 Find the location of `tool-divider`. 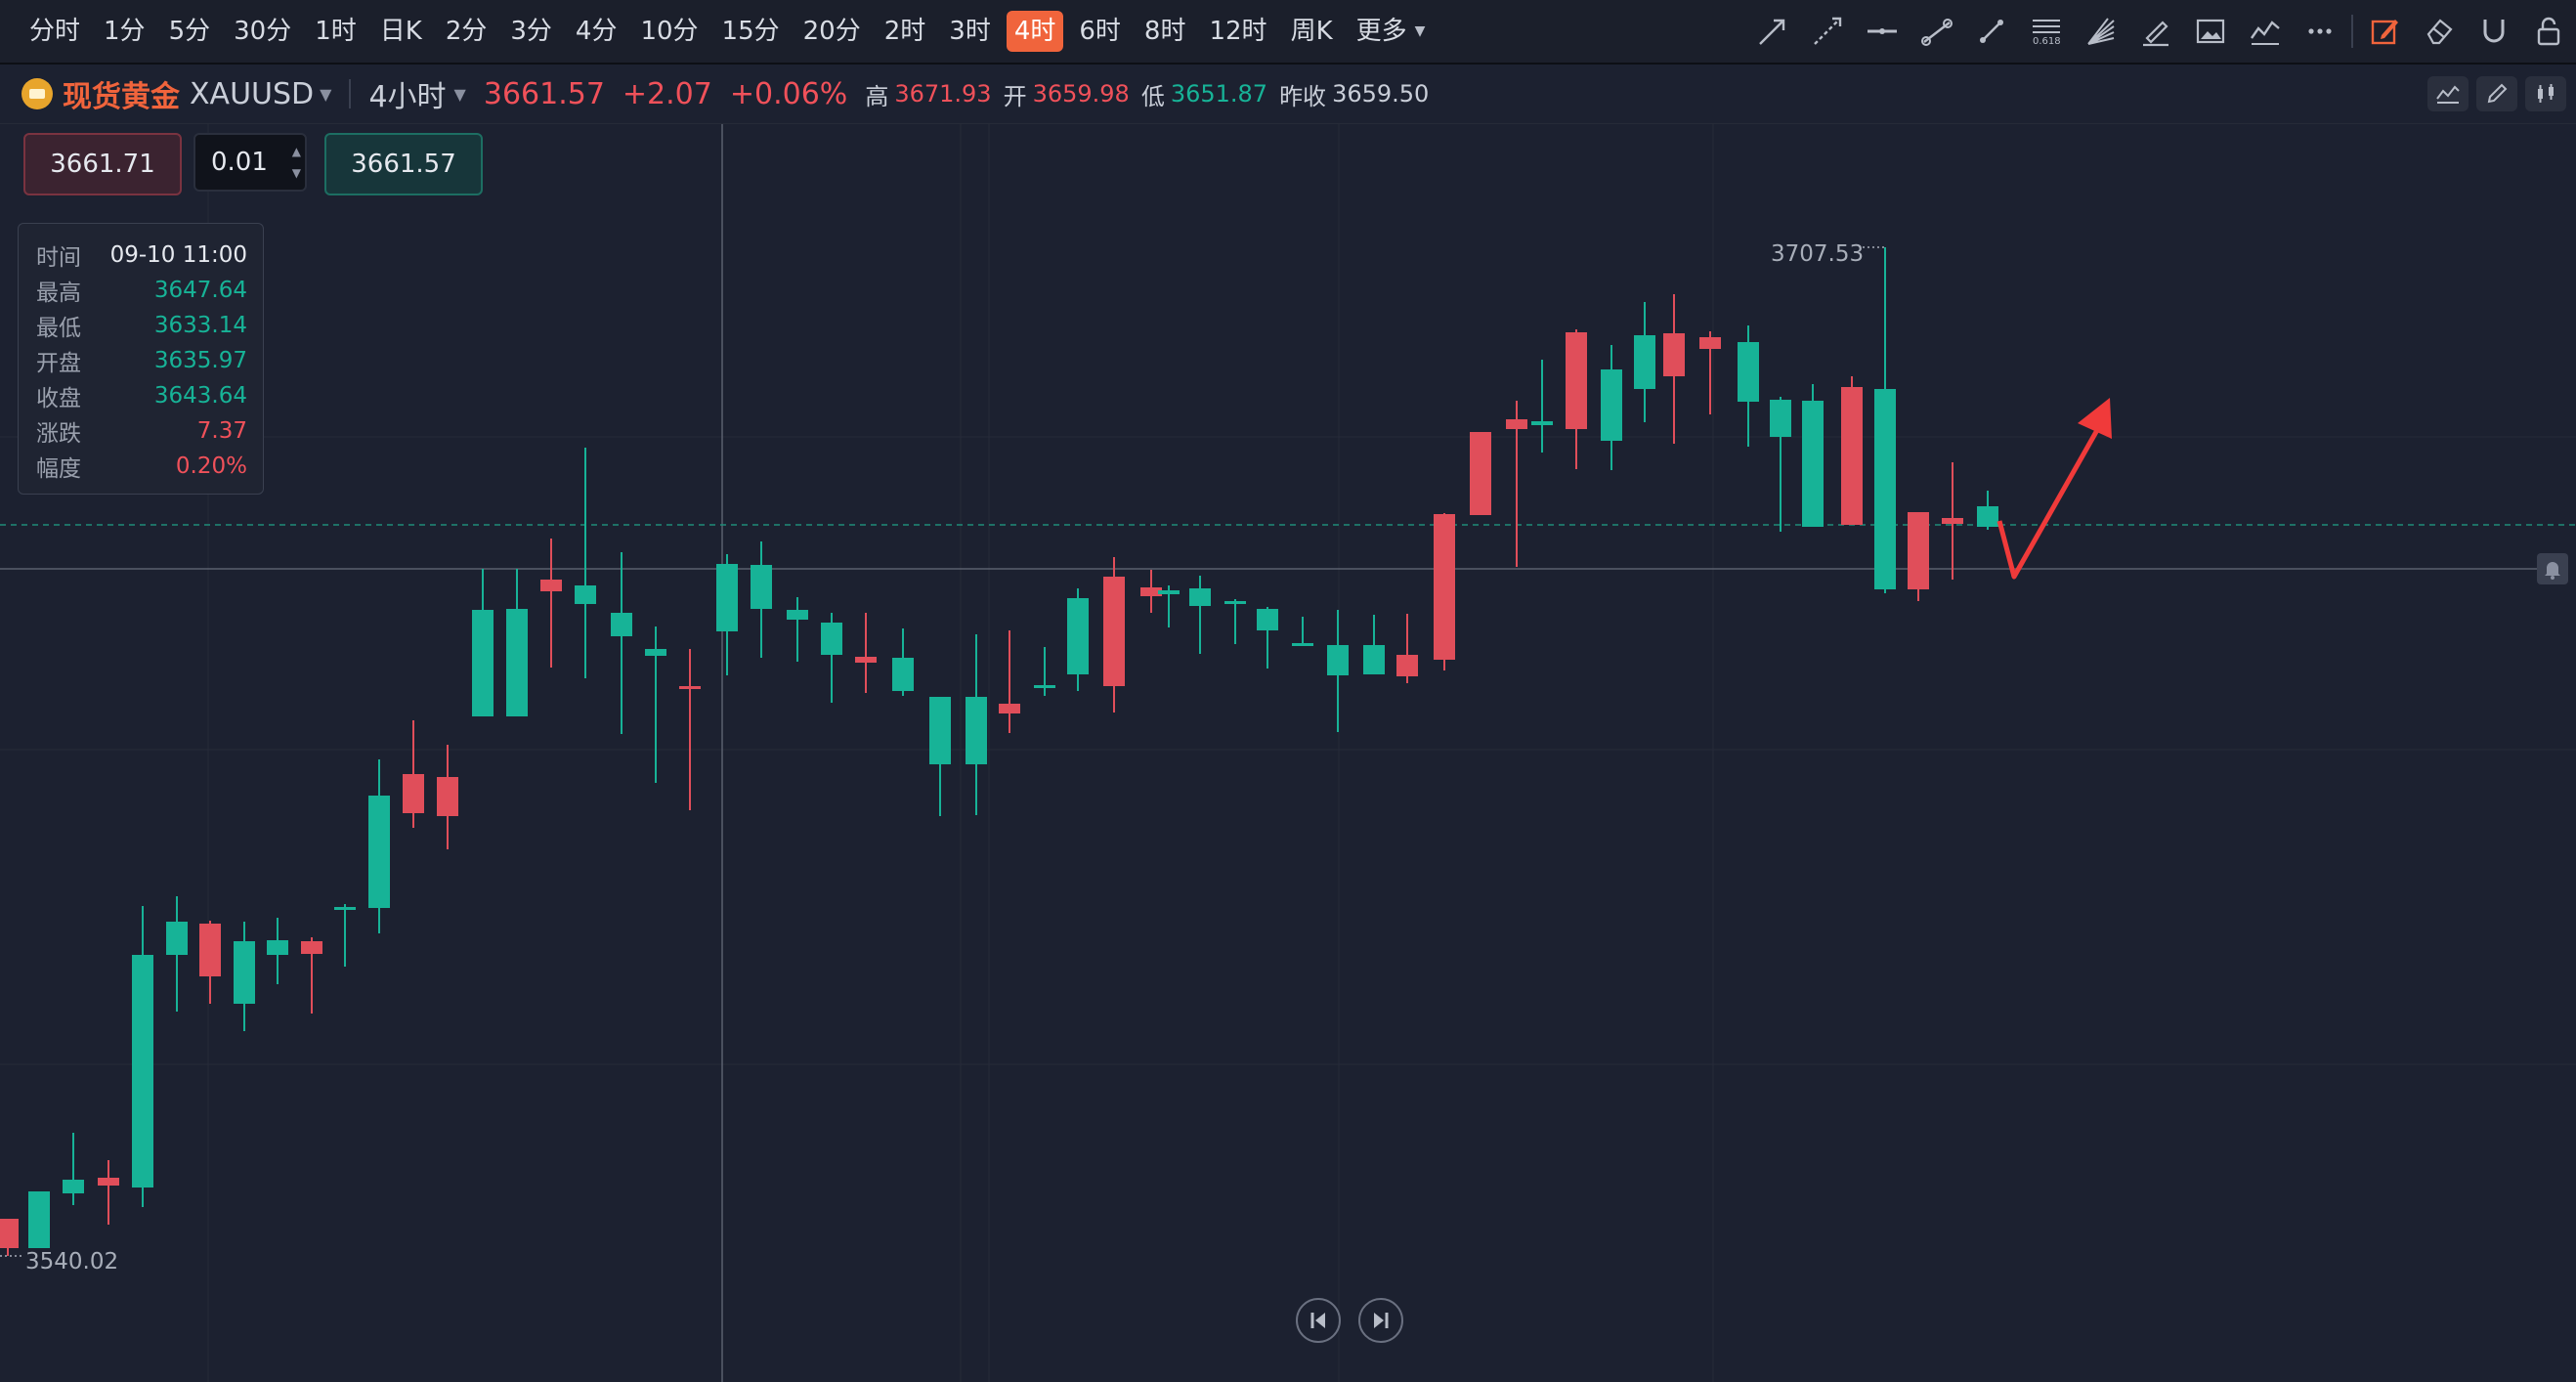

tool-divider is located at coordinates (2352, 32).